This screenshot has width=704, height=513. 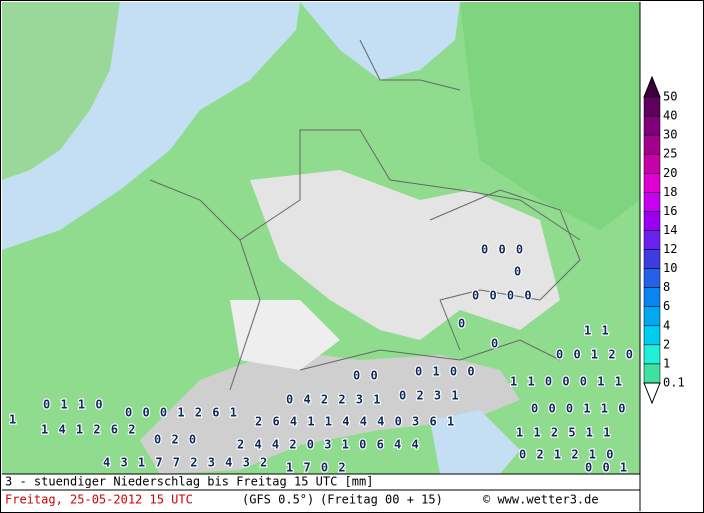 What do you see at coordinates (666, 344) in the screenshot?
I see `legend-label: 2` at bounding box center [666, 344].